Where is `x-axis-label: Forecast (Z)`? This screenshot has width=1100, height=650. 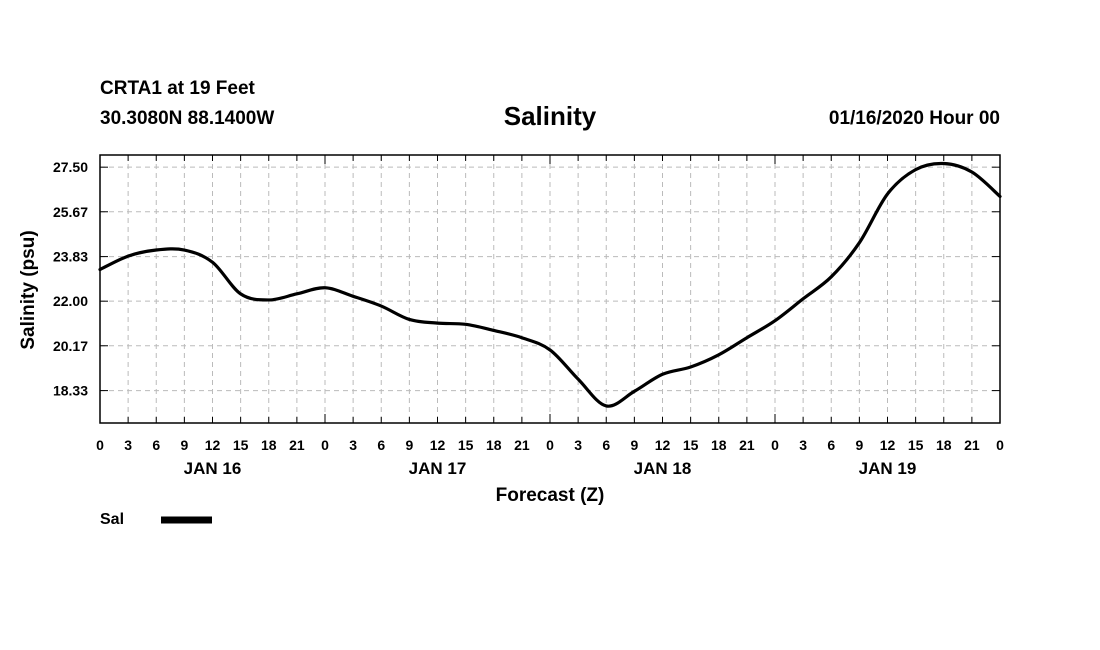
x-axis-label: Forecast (Z) is located at coordinates (550, 495).